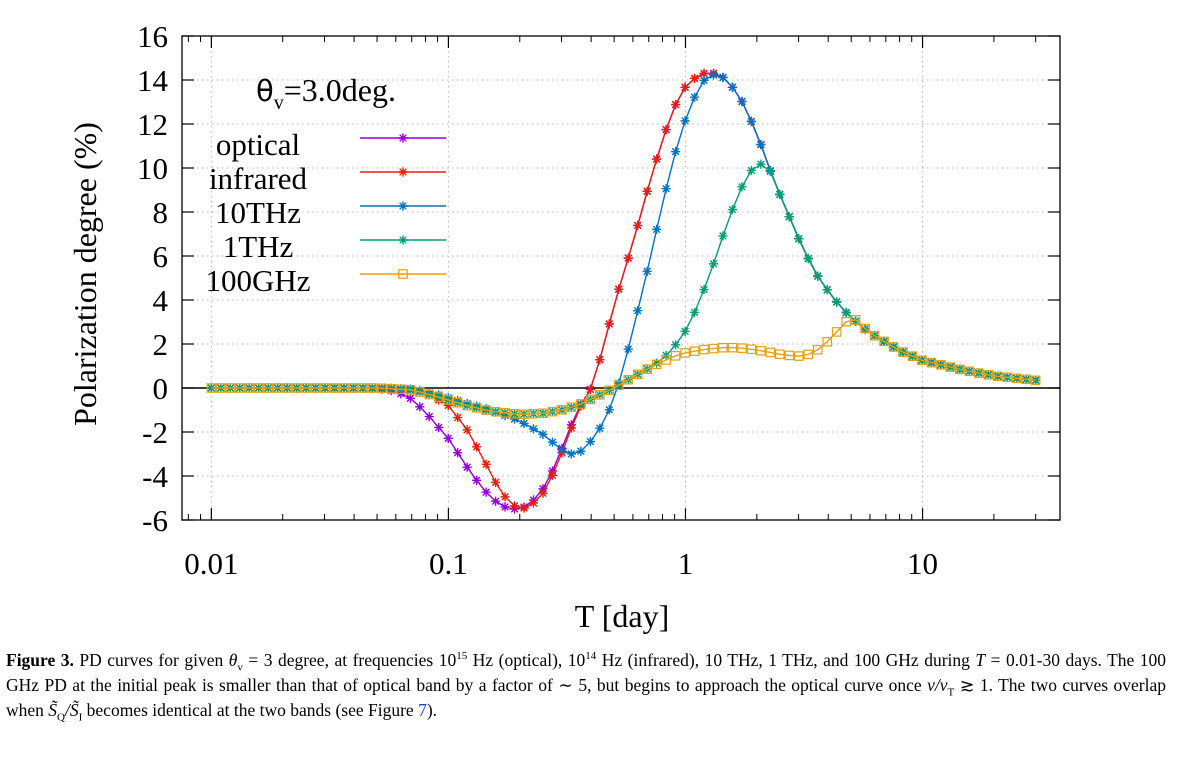  Describe the element at coordinates (462, 656) in the screenshot. I see `caption-segment: 15` at that location.